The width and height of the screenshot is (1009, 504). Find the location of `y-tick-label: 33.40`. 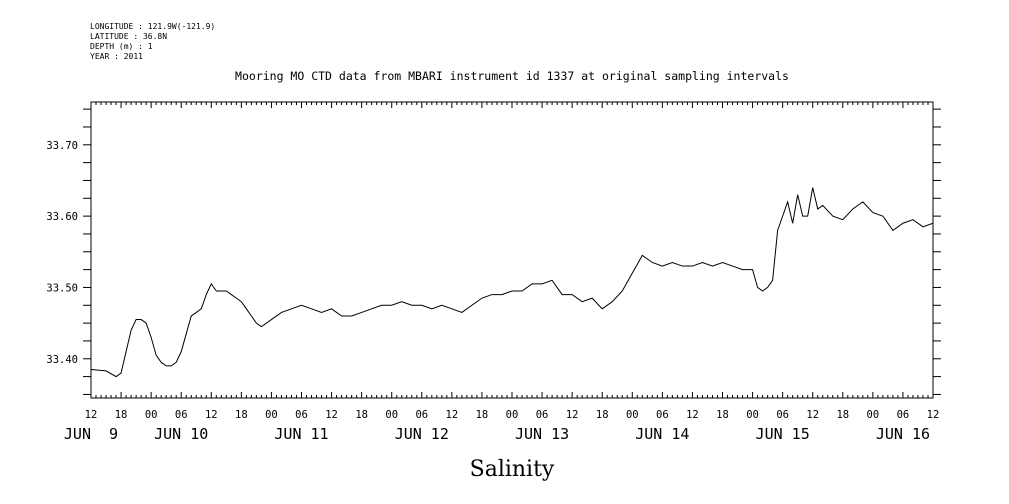

y-tick-label: 33.40 is located at coordinates (62, 360).